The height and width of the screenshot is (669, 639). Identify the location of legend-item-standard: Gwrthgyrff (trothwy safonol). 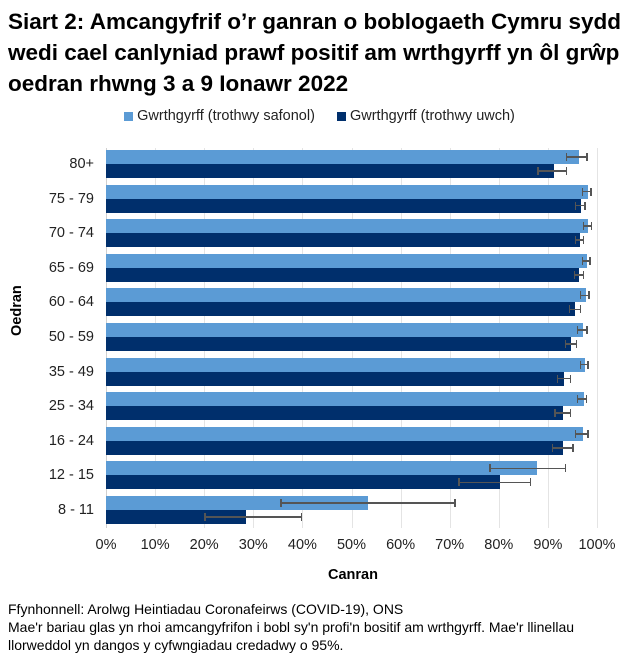
(219, 116).